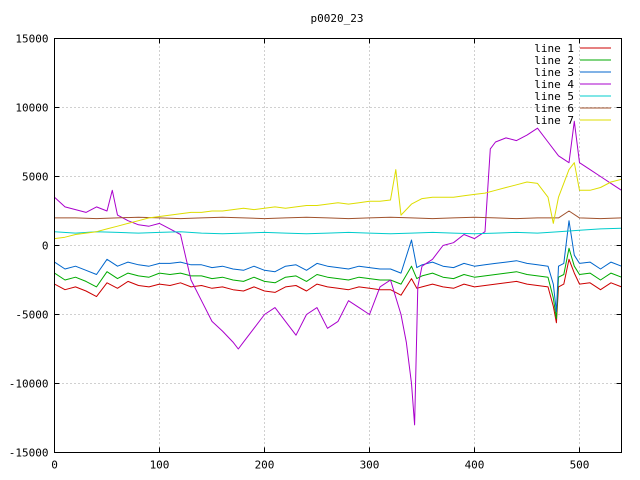  What do you see at coordinates (475, 465) in the screenshot?
I see `x-tick-label: 400` at bounding box center [475, 465].